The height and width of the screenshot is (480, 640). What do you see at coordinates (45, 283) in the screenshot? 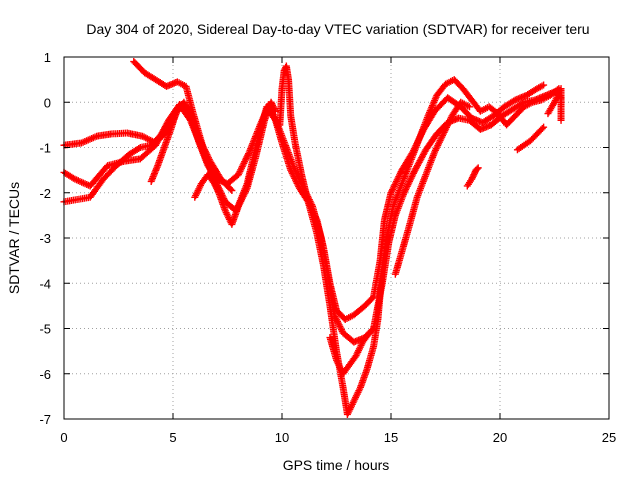
I see `y-tick-label: -4` at bounding box center [45, 283].